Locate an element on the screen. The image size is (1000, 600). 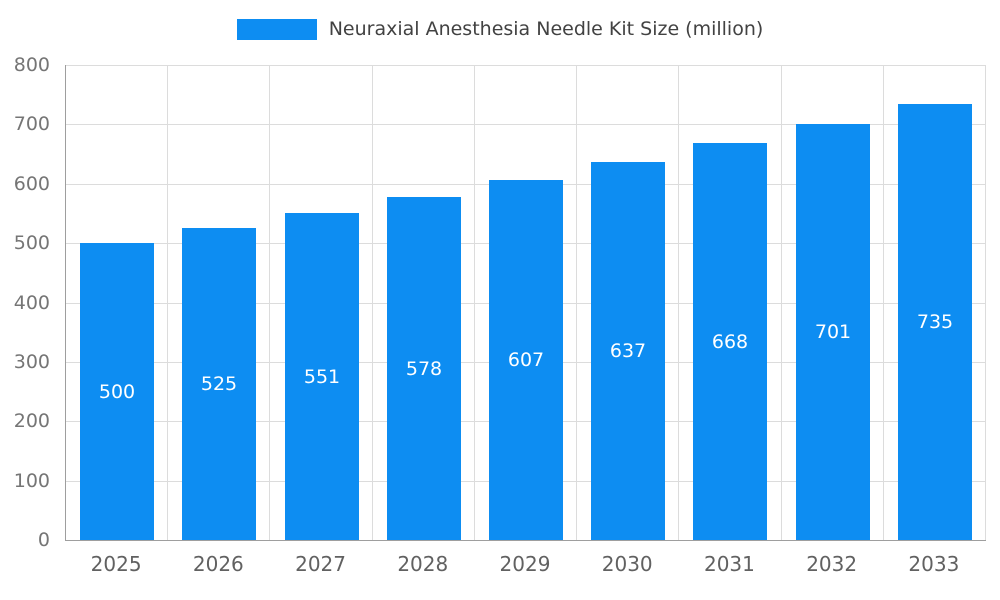
bar-value-label: 668 is located at coordinates (730, 341).